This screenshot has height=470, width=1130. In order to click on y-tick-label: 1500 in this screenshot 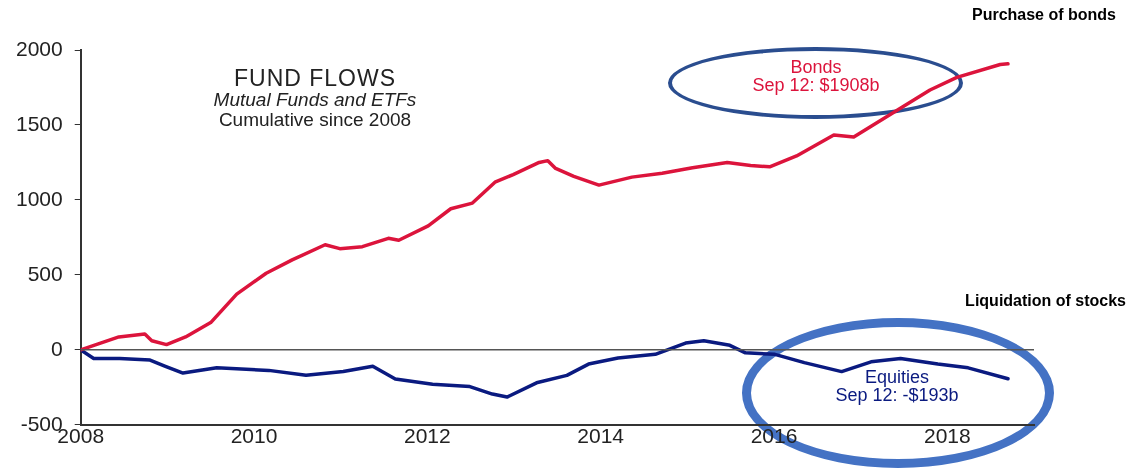, I will do `click(39, 123)`.